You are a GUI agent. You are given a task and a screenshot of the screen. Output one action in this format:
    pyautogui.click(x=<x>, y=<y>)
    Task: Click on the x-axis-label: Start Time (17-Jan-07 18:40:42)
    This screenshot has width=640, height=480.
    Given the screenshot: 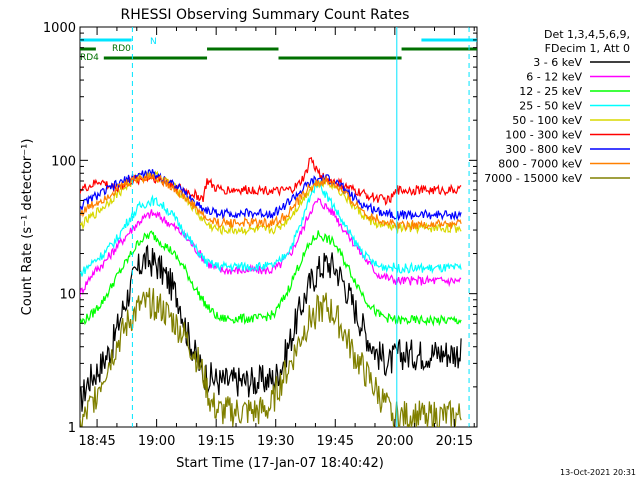 What is the action you would take?
    pyautogui.click(x=280, y=463)
    